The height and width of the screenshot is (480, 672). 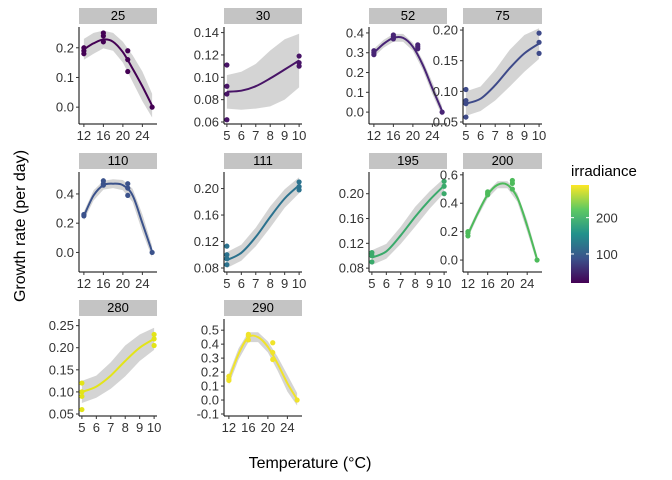 I want to click on y-tick-label: 0.20, so click(x=206, y=188).